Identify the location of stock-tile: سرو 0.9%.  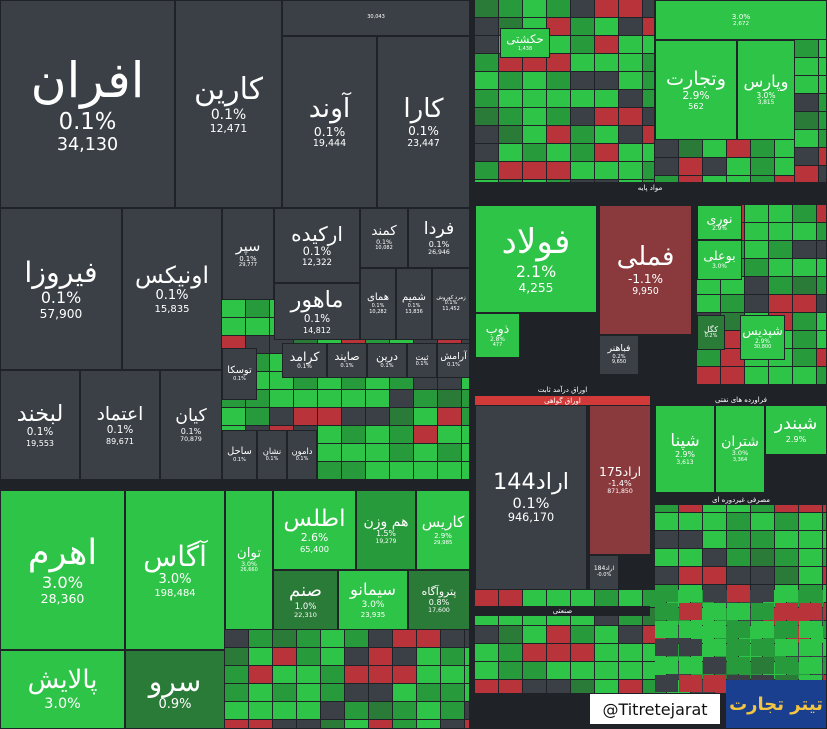
(175, 689).